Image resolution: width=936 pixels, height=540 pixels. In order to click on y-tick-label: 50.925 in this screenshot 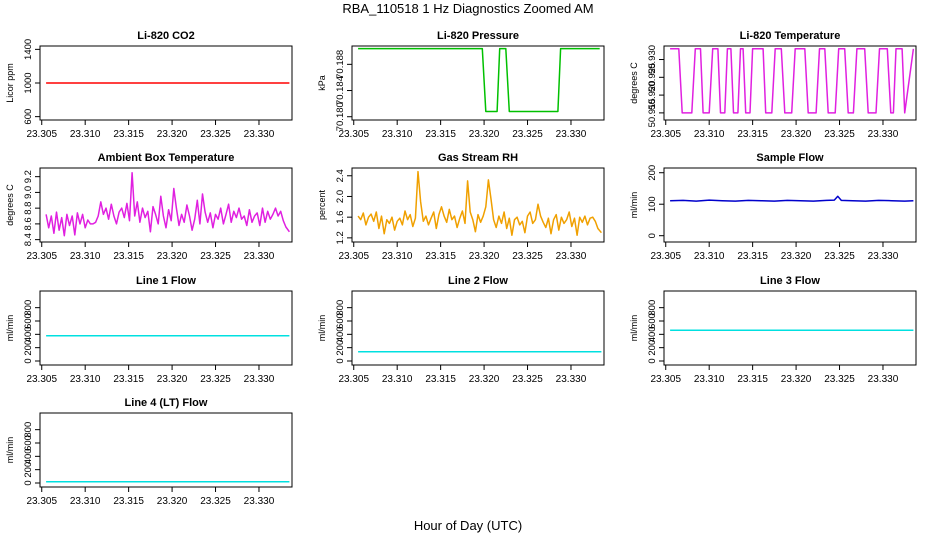, I will do `click(652, 77)`.